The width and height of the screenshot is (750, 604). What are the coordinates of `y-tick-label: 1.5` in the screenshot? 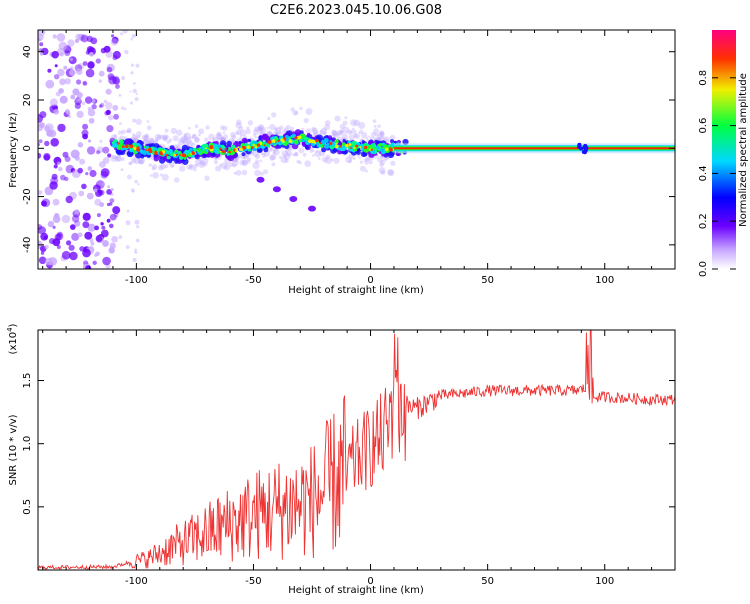 It's located at (27, 381).